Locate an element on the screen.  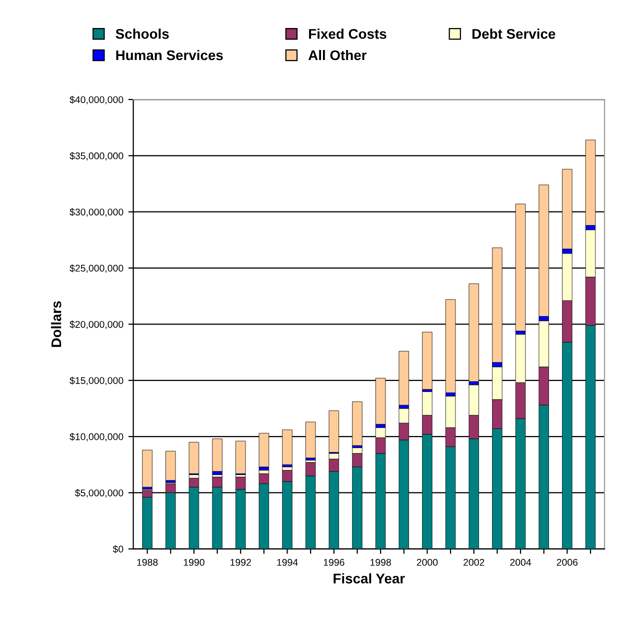
x-tick-label: 2006 is located at coordinates (567, 562).